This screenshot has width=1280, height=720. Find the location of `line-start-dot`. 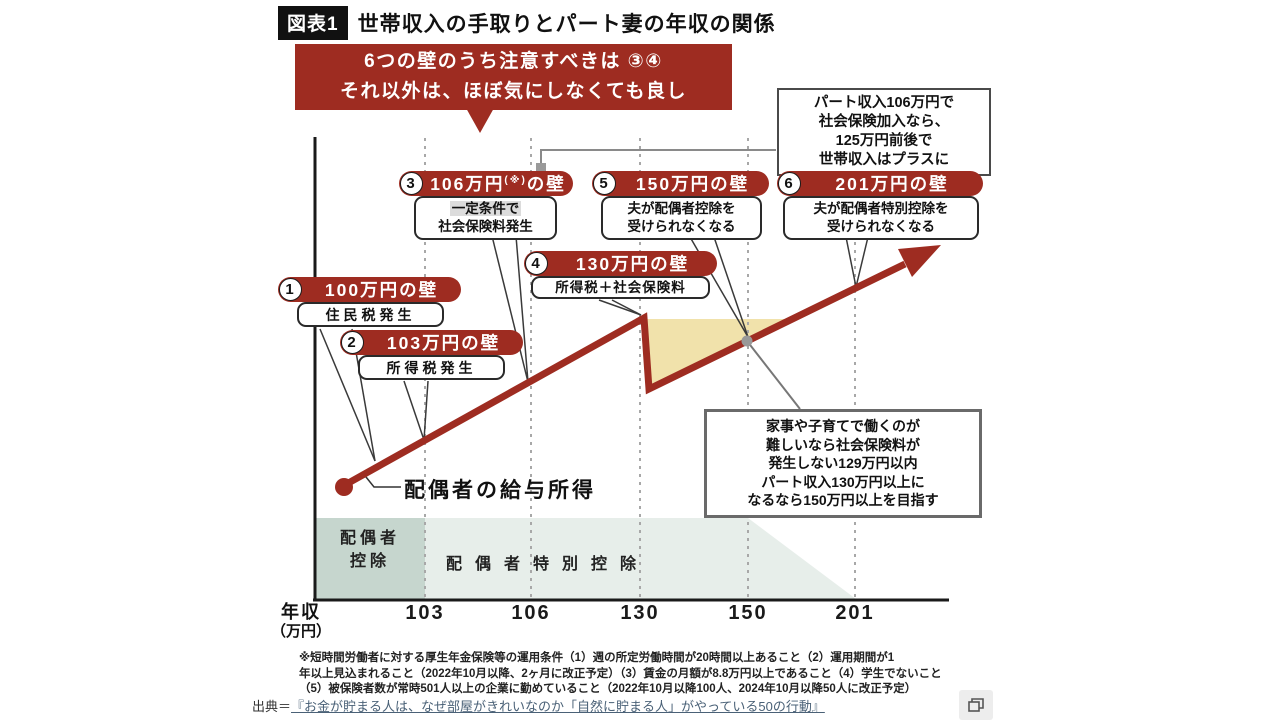

line-start-dot is located at coordinates (344, 487).